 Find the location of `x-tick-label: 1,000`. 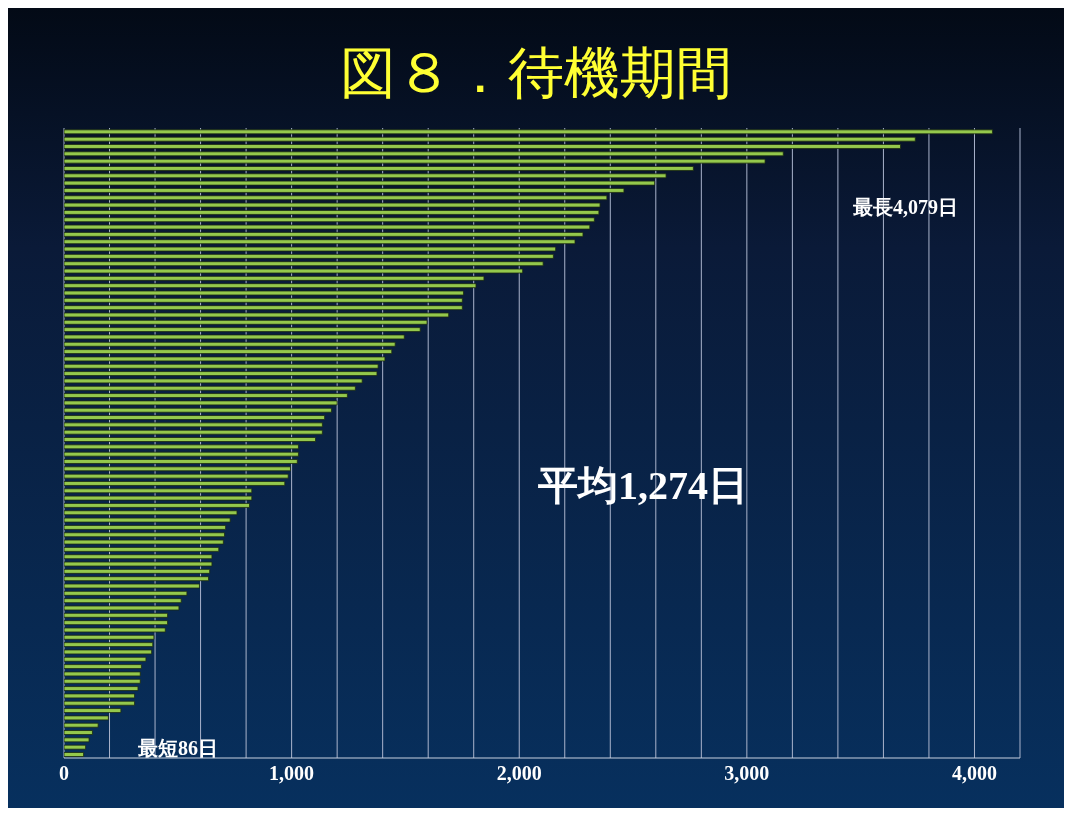

x-tick-label: 1,000 is located at coordinates (292, 773).